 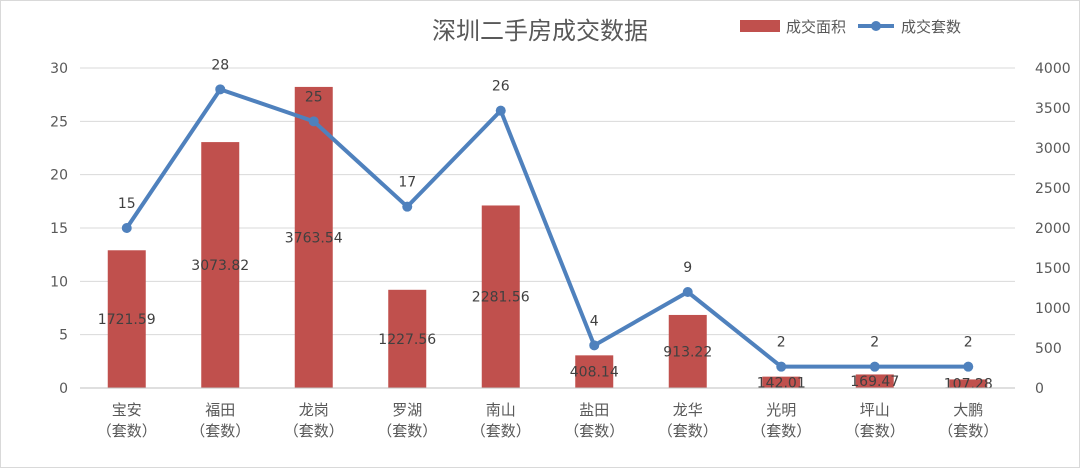 What do you see at coordinates (1053, 109) in the screenshot?
I see `y-right-tick-label: 3500` at bounding box center [1053, 109].